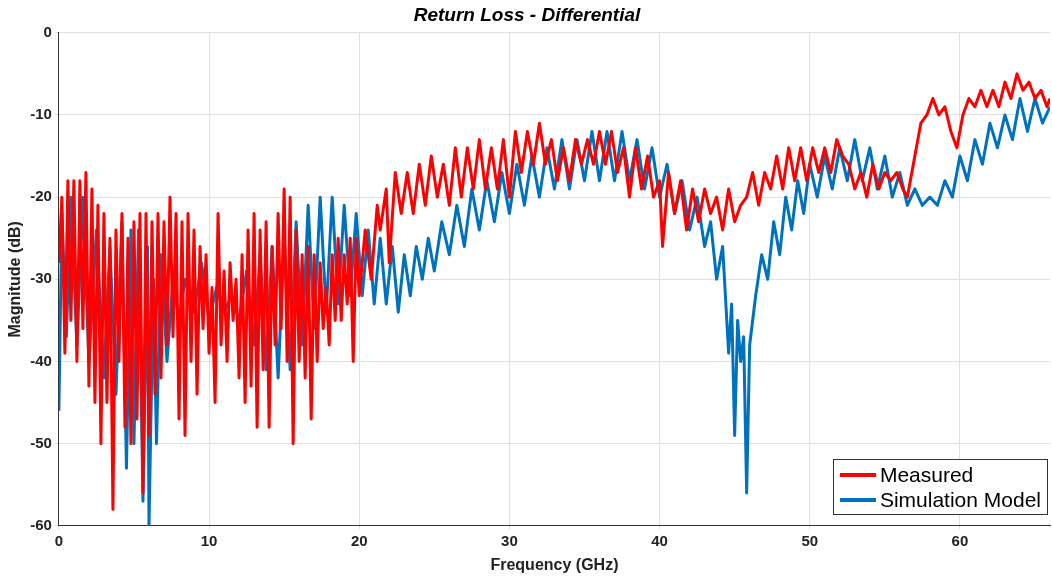 Image resolution: width=1052 pixels, height=577 pixels. Describe the element at coordinates (209, 540) in the screenshot. I see `x-tick-label: 10` at that location.